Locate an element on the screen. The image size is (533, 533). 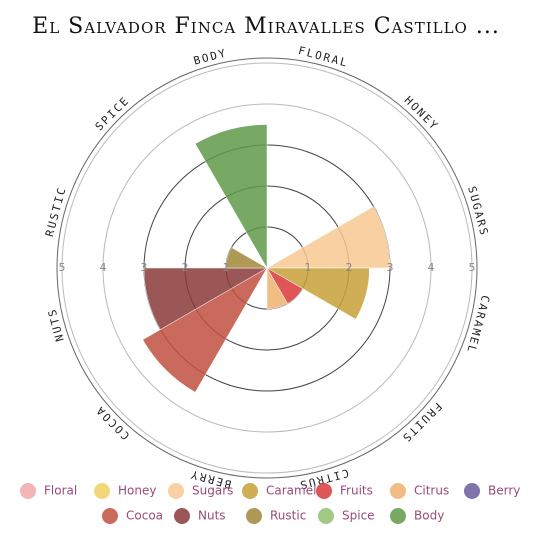
axis-label: Fruits is located at coordinates (422, 423).